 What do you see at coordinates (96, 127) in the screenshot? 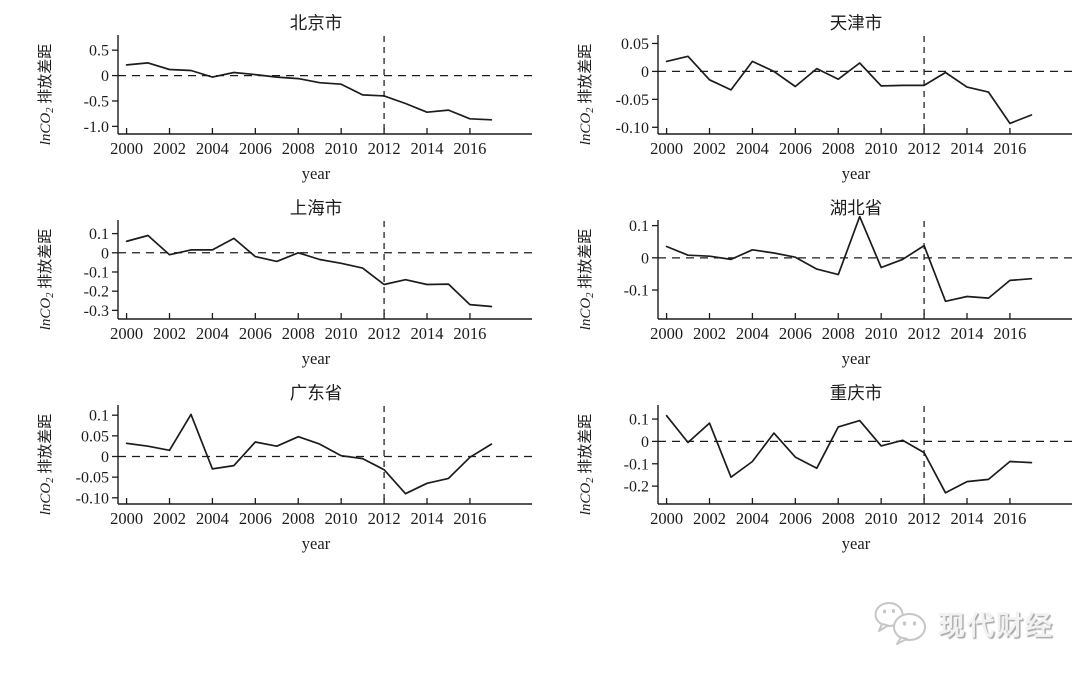
I see `y-tick-label: -1.0` at bounding box center [96, 127].